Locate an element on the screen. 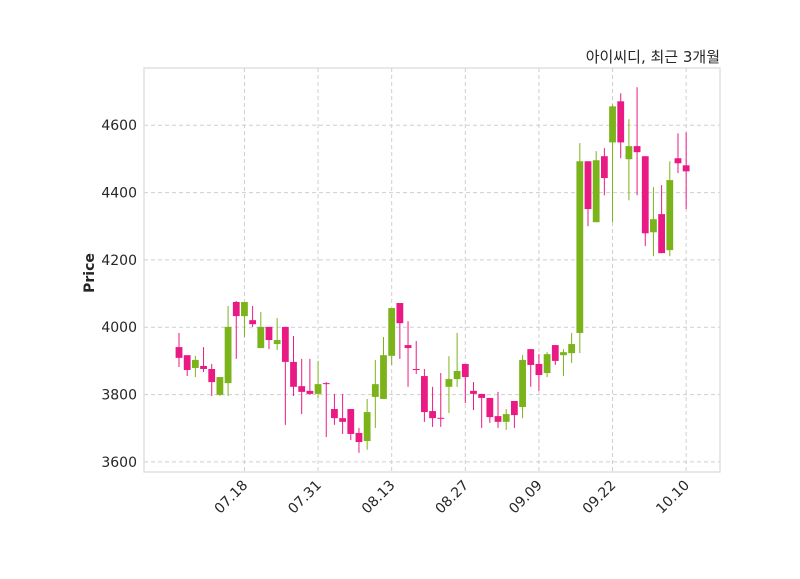 This screenshot has width=800, height=579. y-tick-label: 3800 is located at coordinates (119, 396).